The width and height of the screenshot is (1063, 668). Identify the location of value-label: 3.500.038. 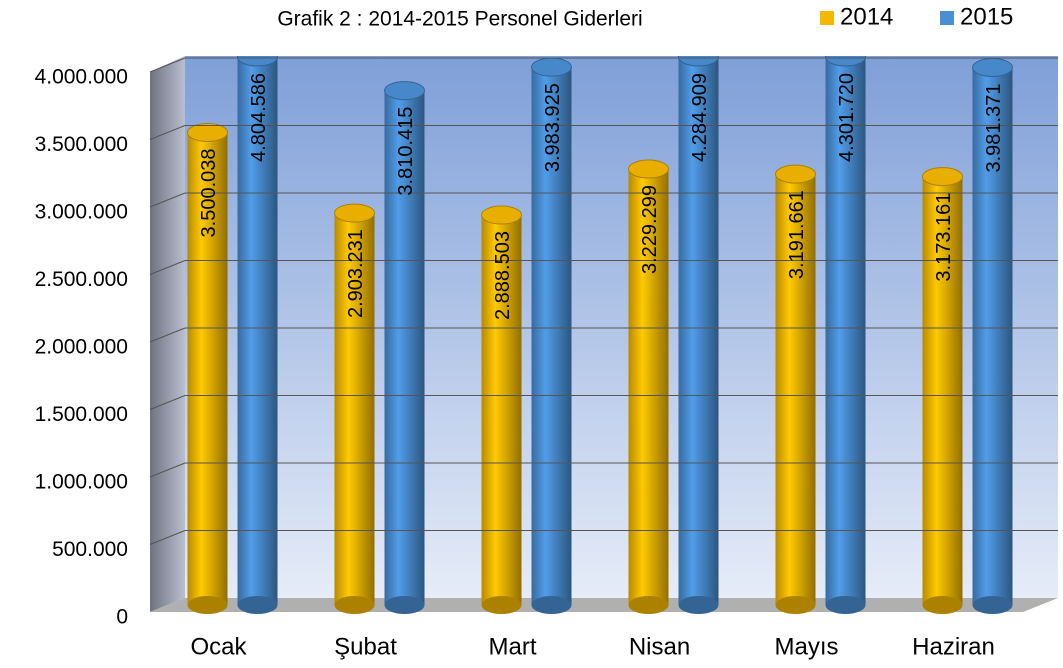
(209, 192).